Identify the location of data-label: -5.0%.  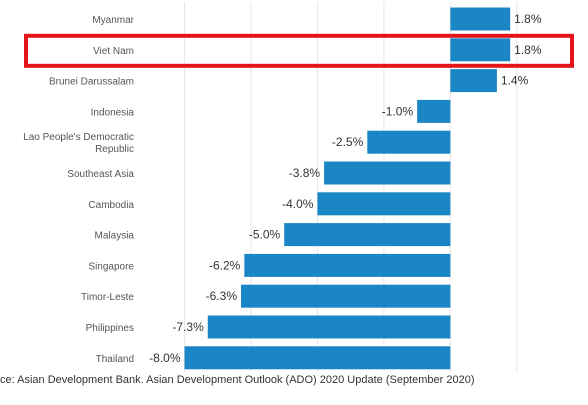
(265, 235).